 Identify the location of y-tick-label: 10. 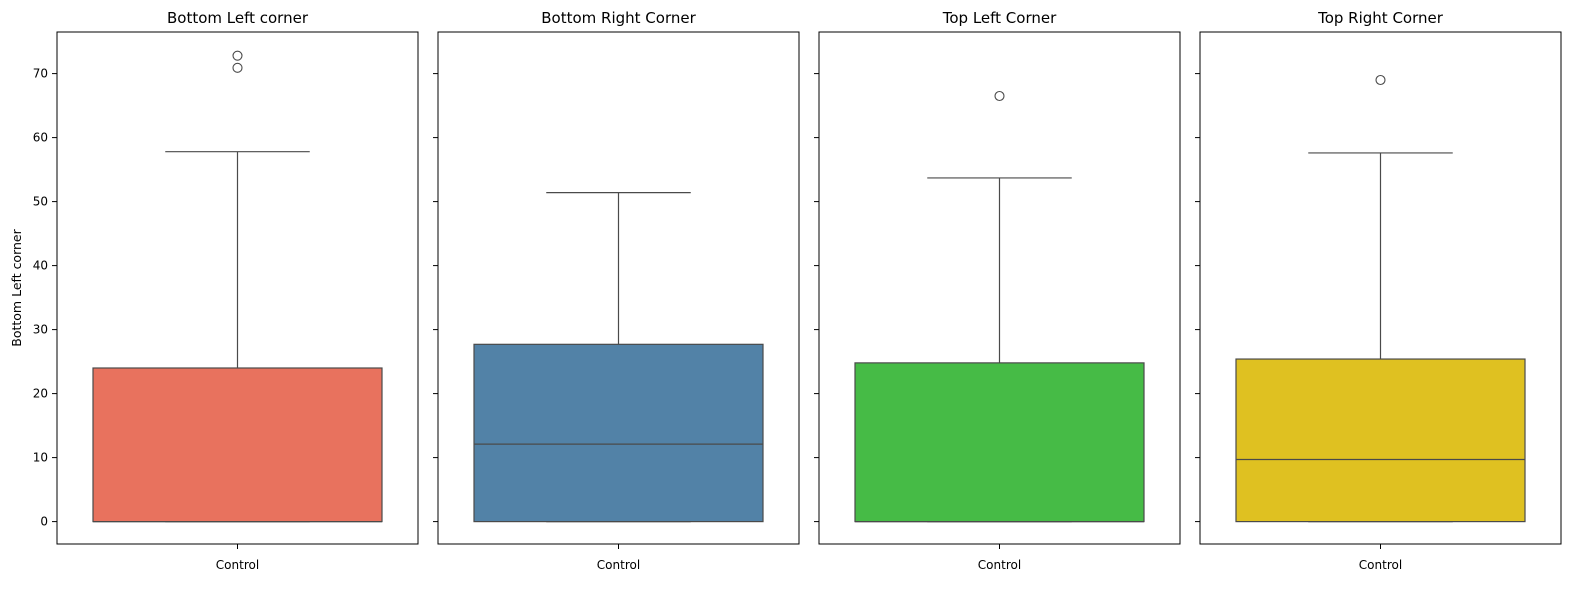
(40, 458).